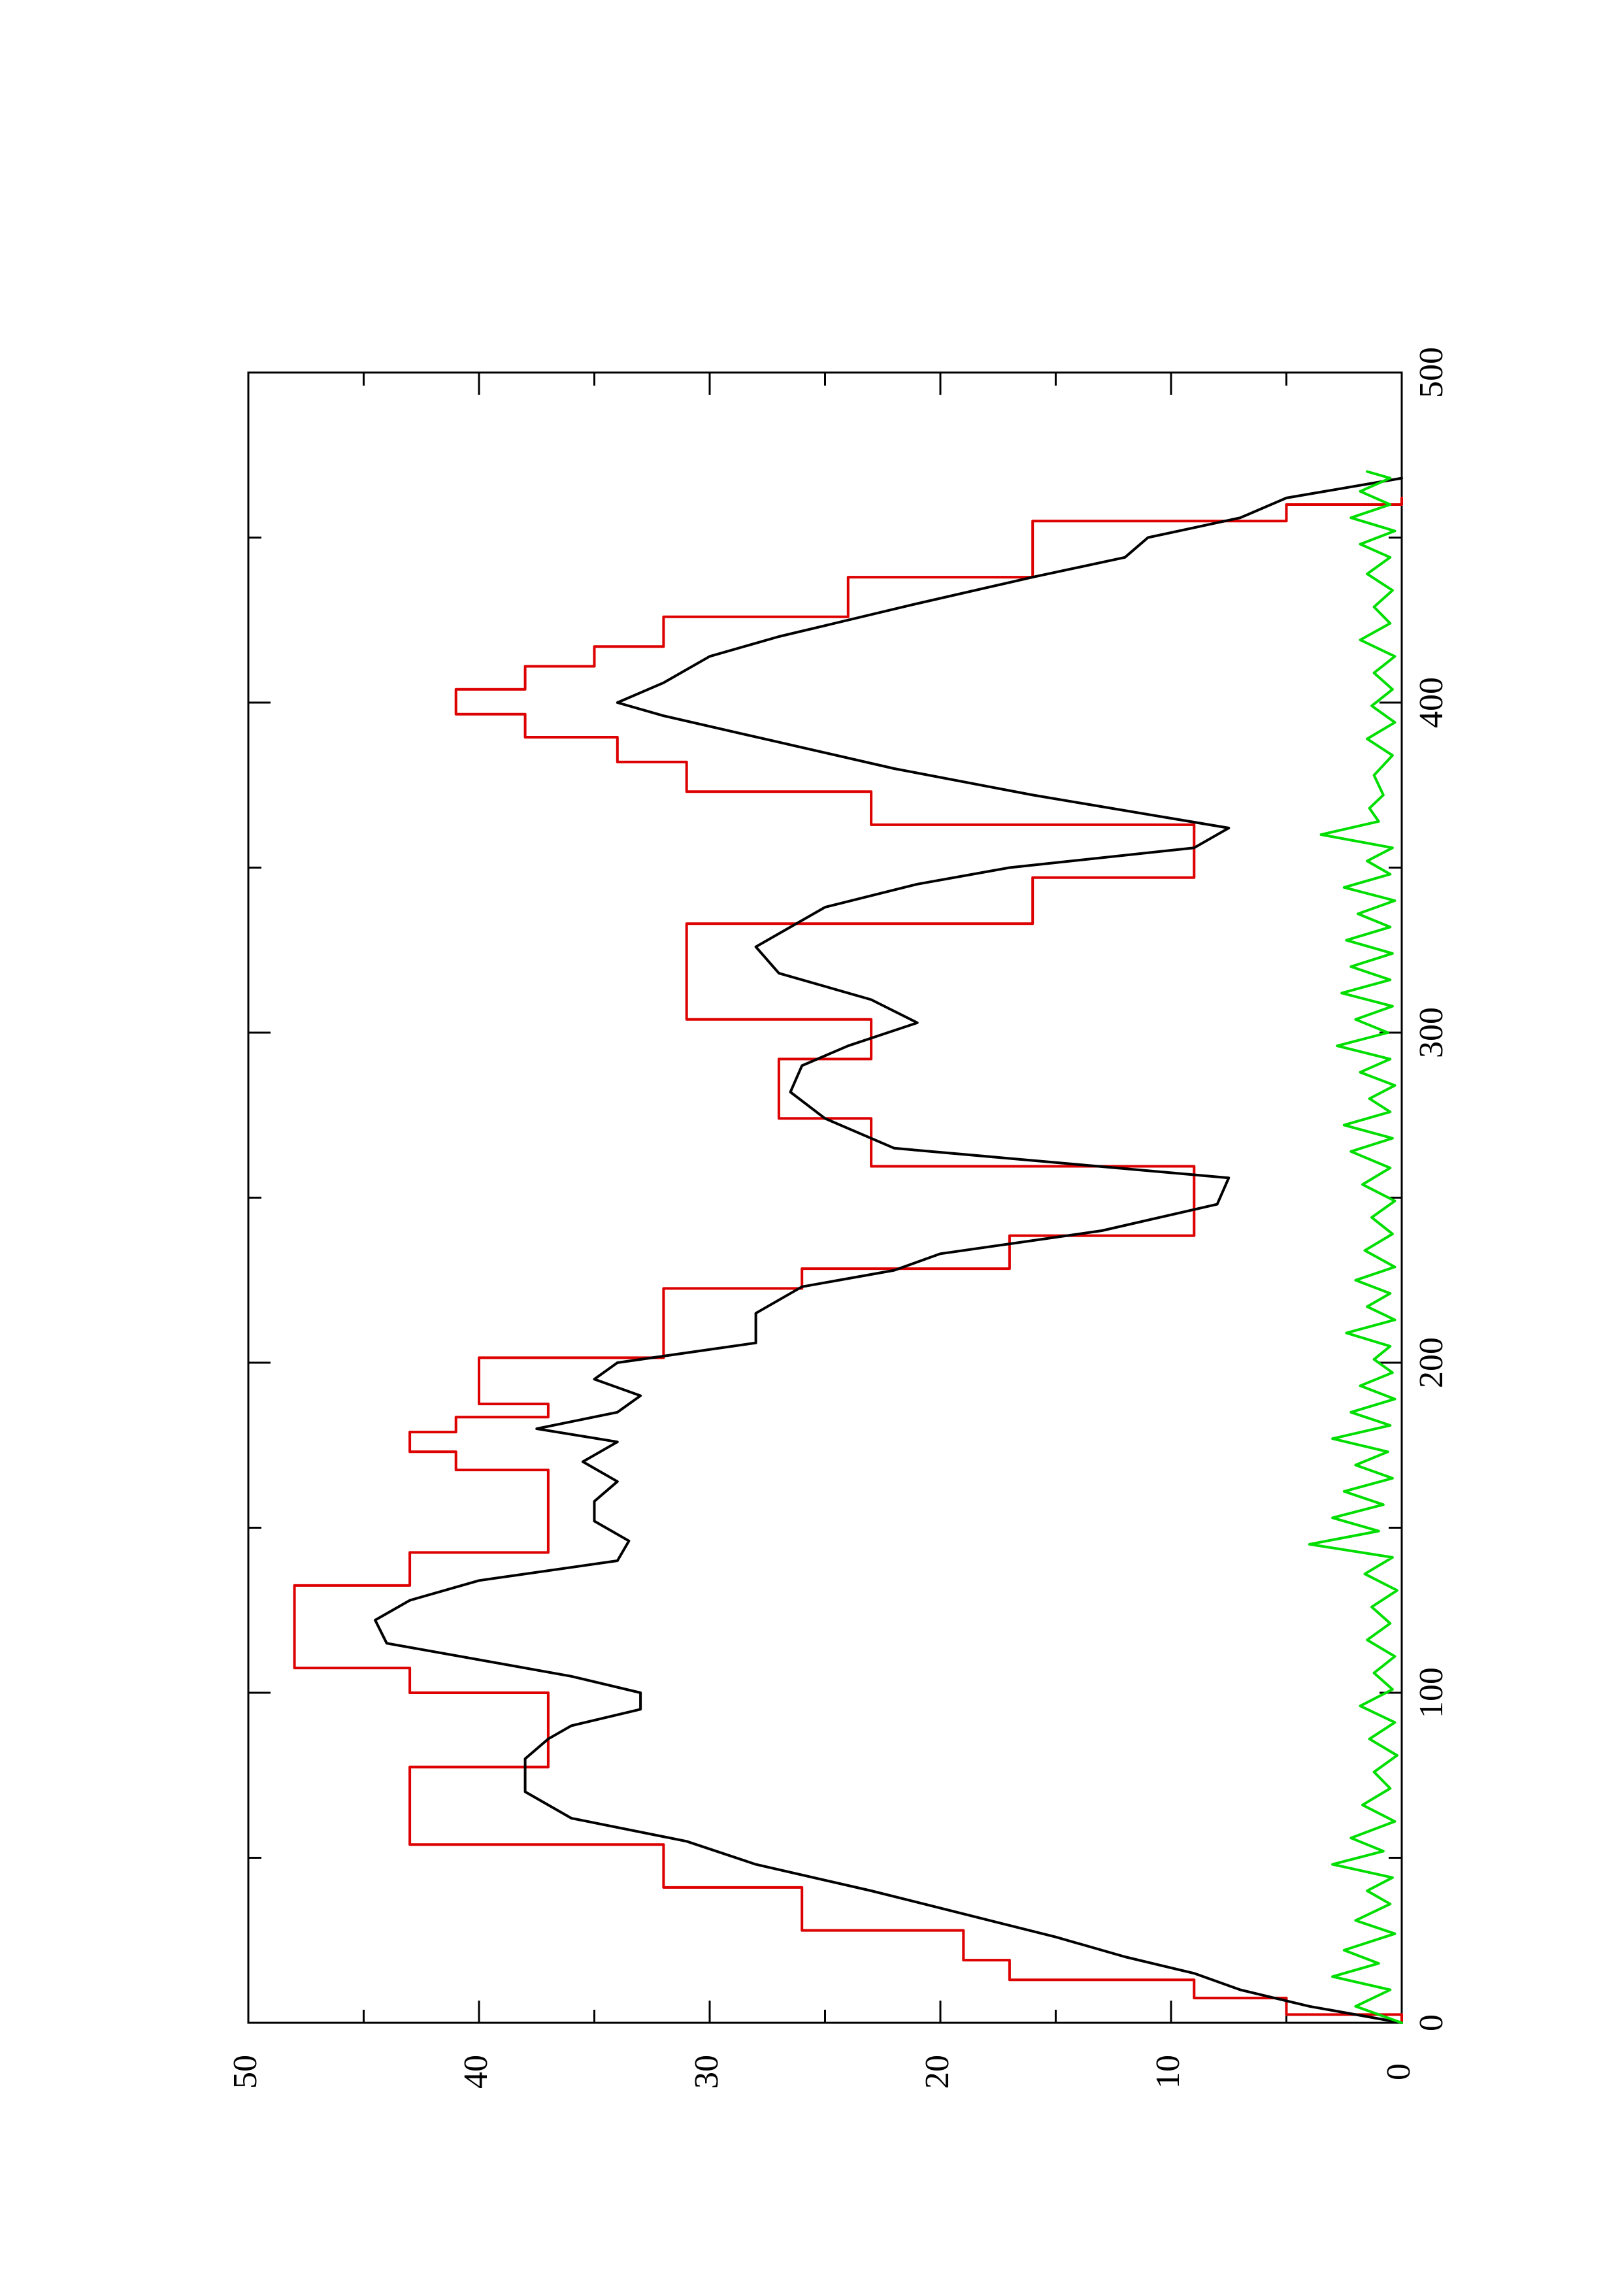  What do you see at coordinates (476, 2072) in the screenshot?
I see `y-tick-label: 40` at bounding box center [476, 2072].